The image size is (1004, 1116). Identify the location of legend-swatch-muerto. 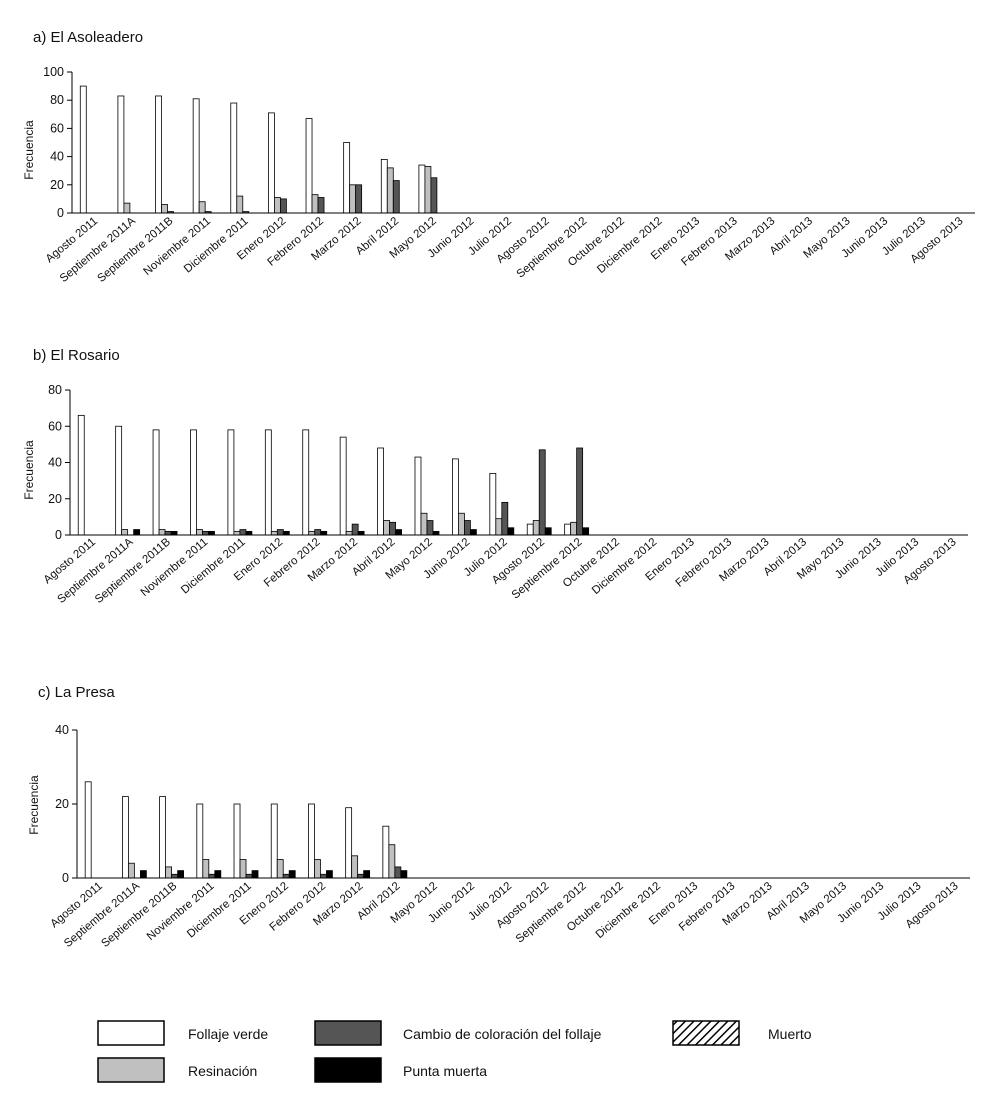
(706, 1033).